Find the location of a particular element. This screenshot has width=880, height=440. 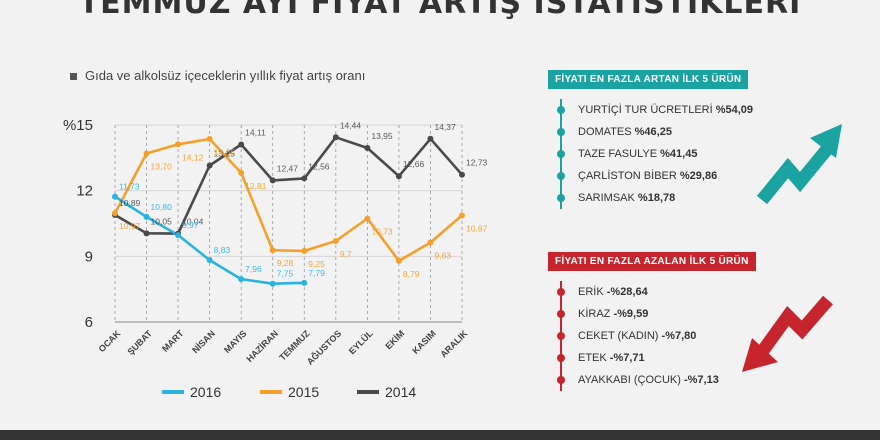

data-label-2014: 13,15 is located at coordinates (225, 153).